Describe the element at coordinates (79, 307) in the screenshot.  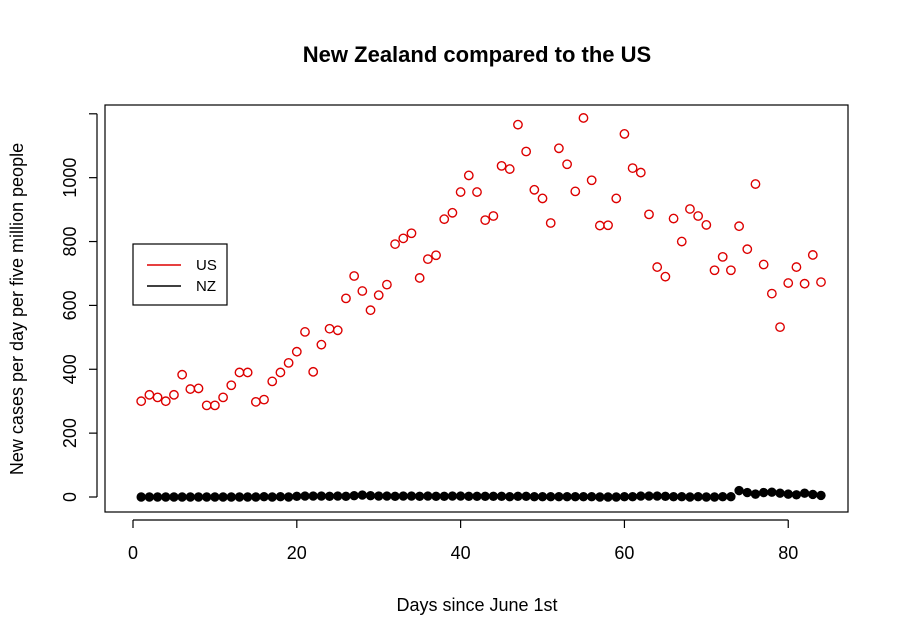
I see `y-axis: 0 200 400 600 800 1000` at that location.